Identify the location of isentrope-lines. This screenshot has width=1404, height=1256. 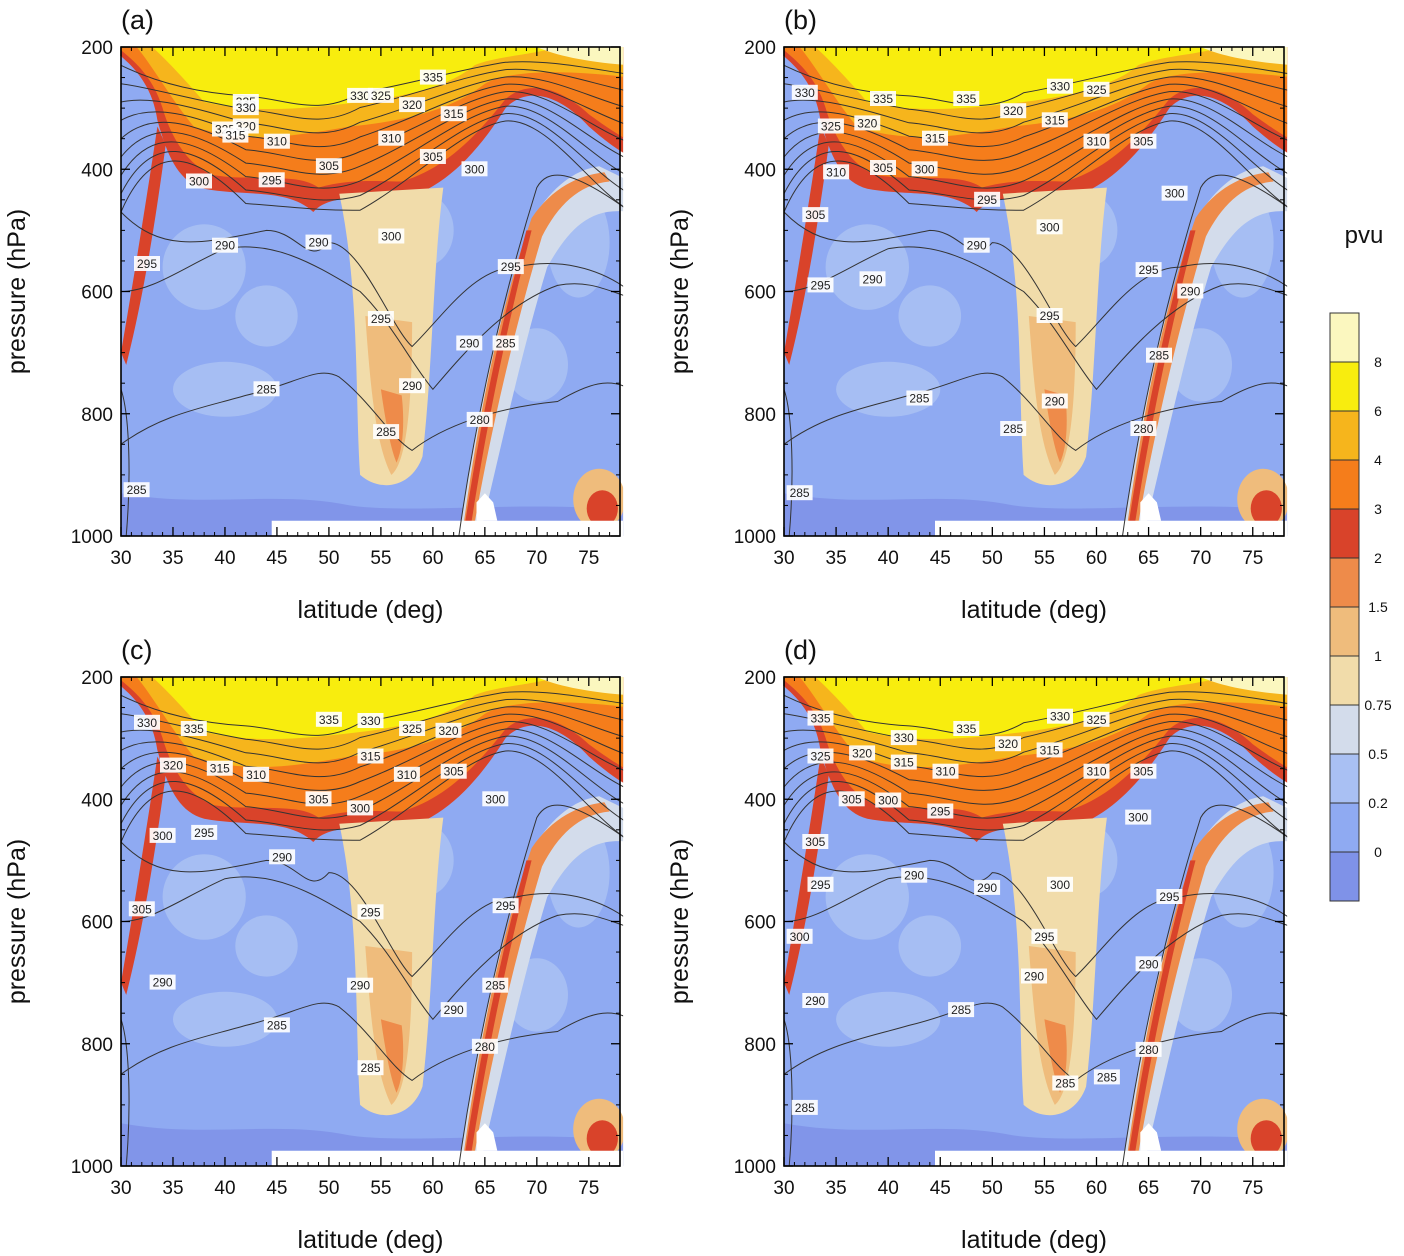
(372, 298).